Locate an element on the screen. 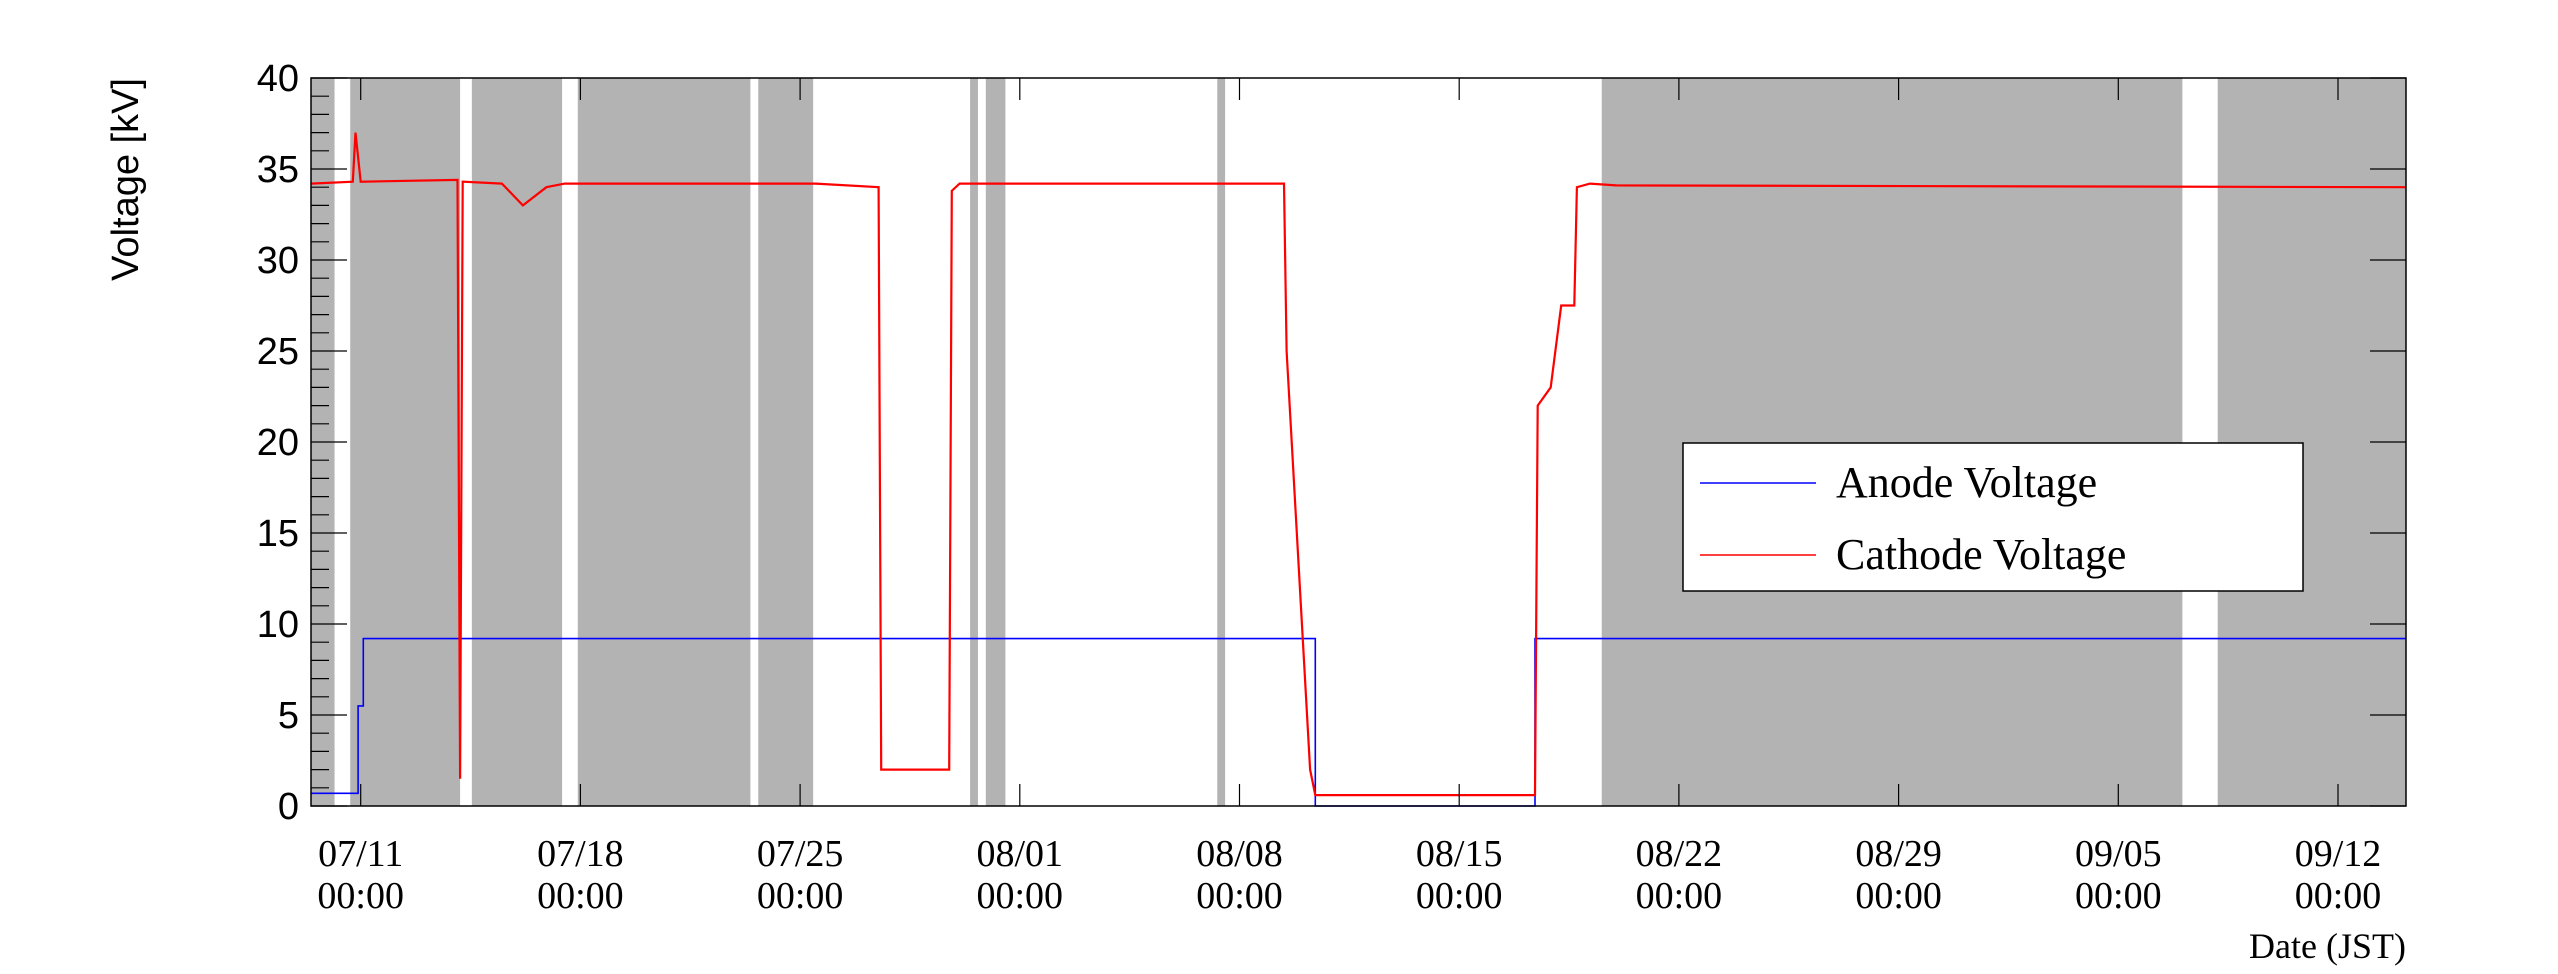 The height and width of the screenshot is (974, 2558). y-tick-label: 10 is located at coordinates (278, 625).